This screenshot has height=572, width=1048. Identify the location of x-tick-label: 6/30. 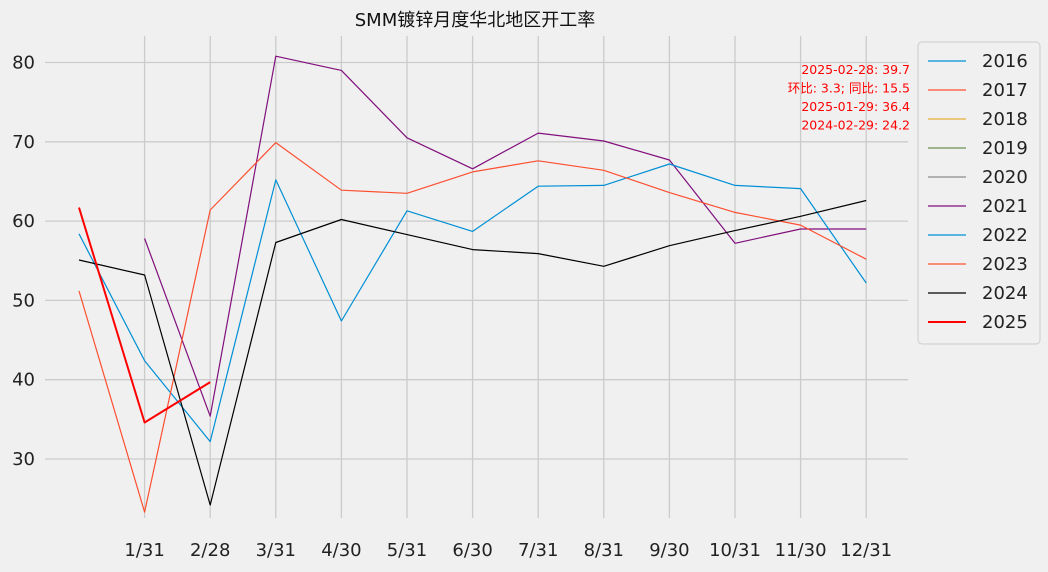
(472, 550).